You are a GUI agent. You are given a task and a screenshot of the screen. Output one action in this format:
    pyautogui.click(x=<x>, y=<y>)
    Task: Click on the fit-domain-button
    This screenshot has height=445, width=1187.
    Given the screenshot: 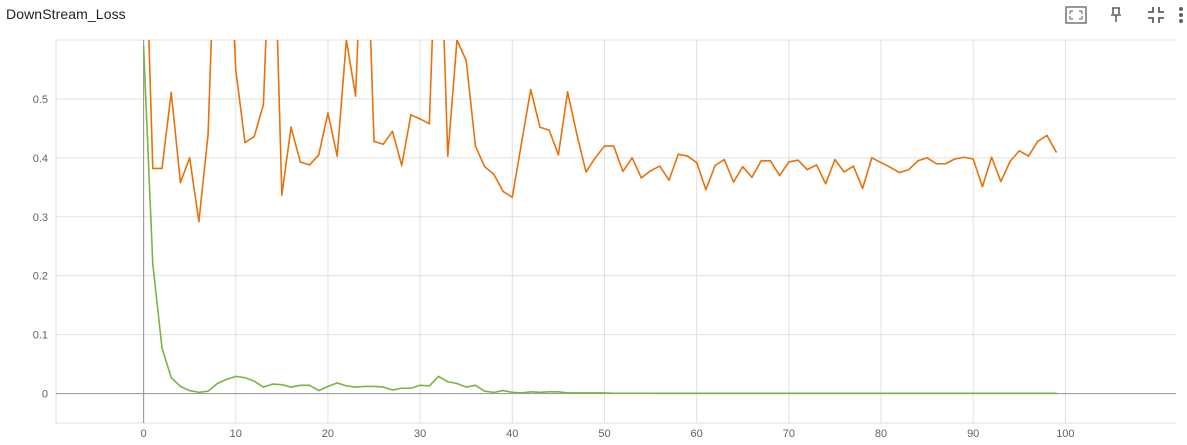 What is the action you would take?
    pyautogui.click(x=1076, y=17)
    